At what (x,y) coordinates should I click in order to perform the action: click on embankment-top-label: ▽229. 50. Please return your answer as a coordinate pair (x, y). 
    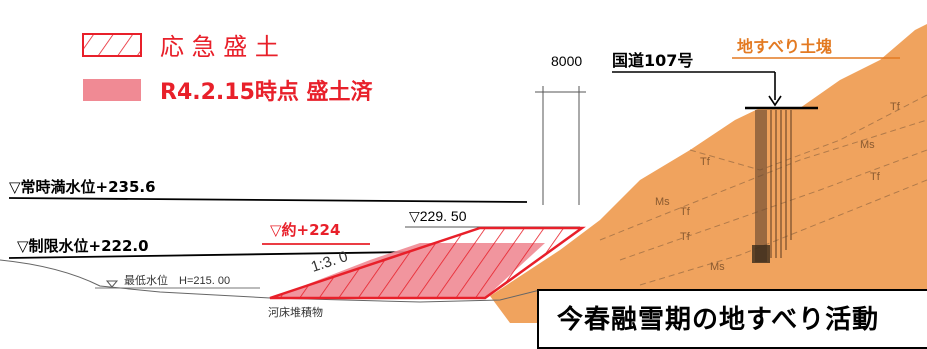
    Looking at the image, I should click on (438, 216).